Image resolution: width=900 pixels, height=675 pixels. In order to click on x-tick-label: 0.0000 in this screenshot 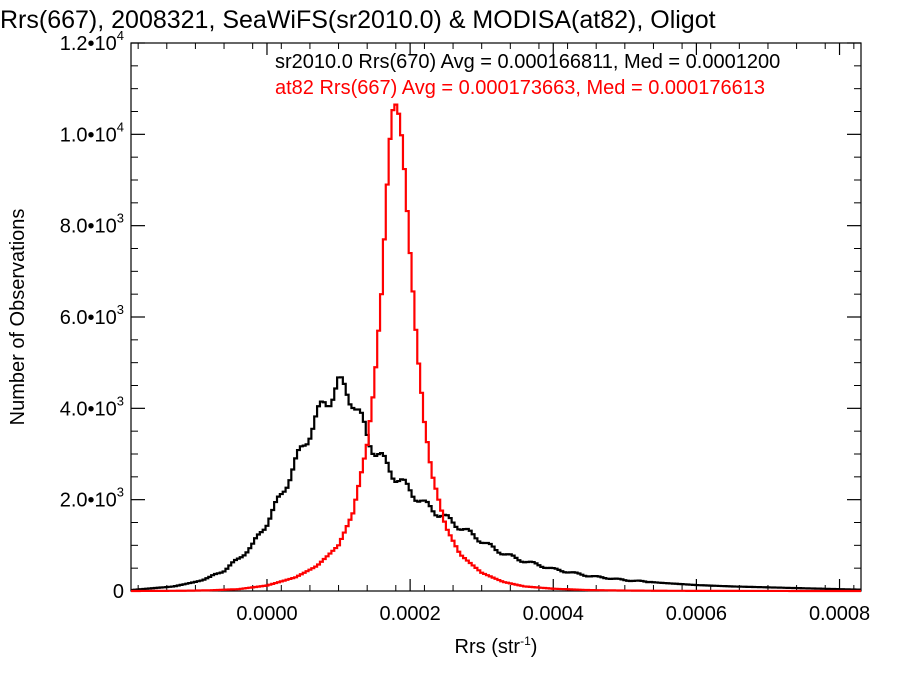, I will do `click(266, 614)`.